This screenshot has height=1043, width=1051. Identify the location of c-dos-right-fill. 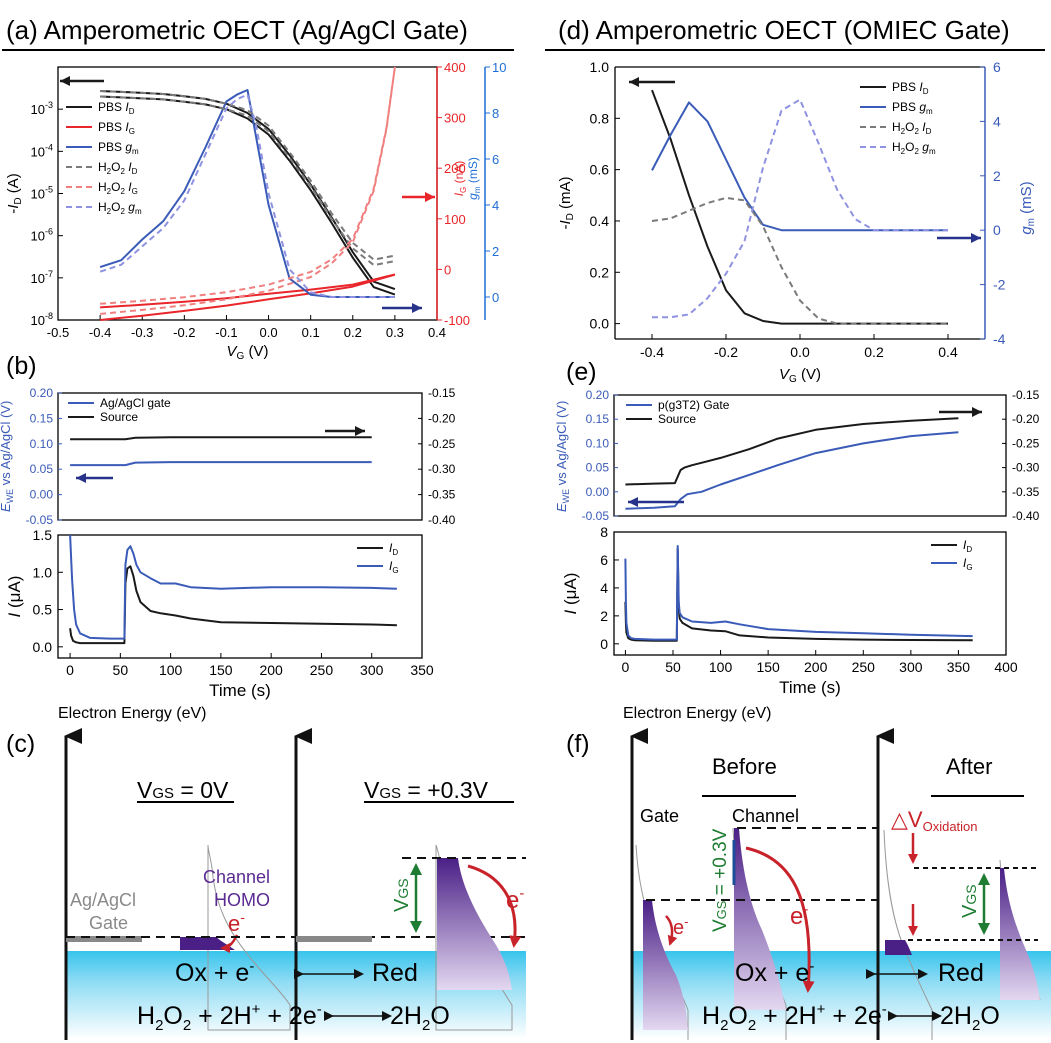
(474, 924).